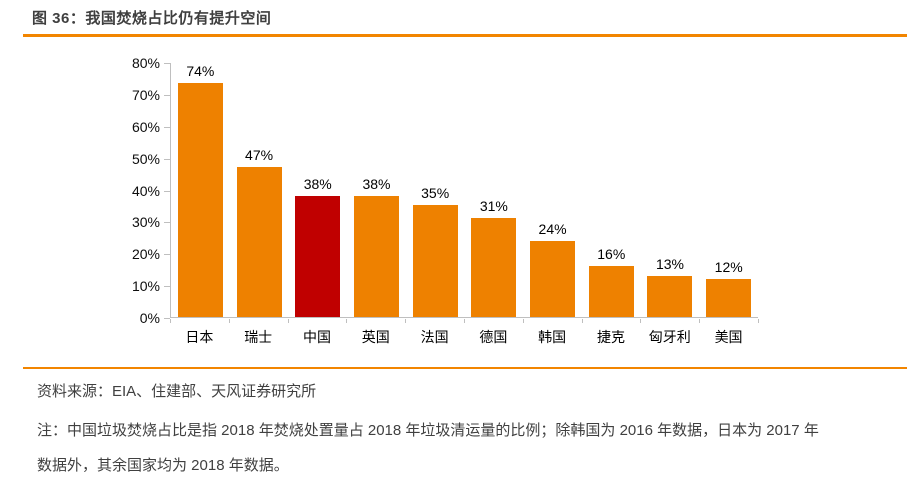 Image resolution: width=916 pixels, height=480 pixels. Describe the element at coordinates (611, 190) in the screenshot. I see `bar-slot-捷克: 16%` at that location.